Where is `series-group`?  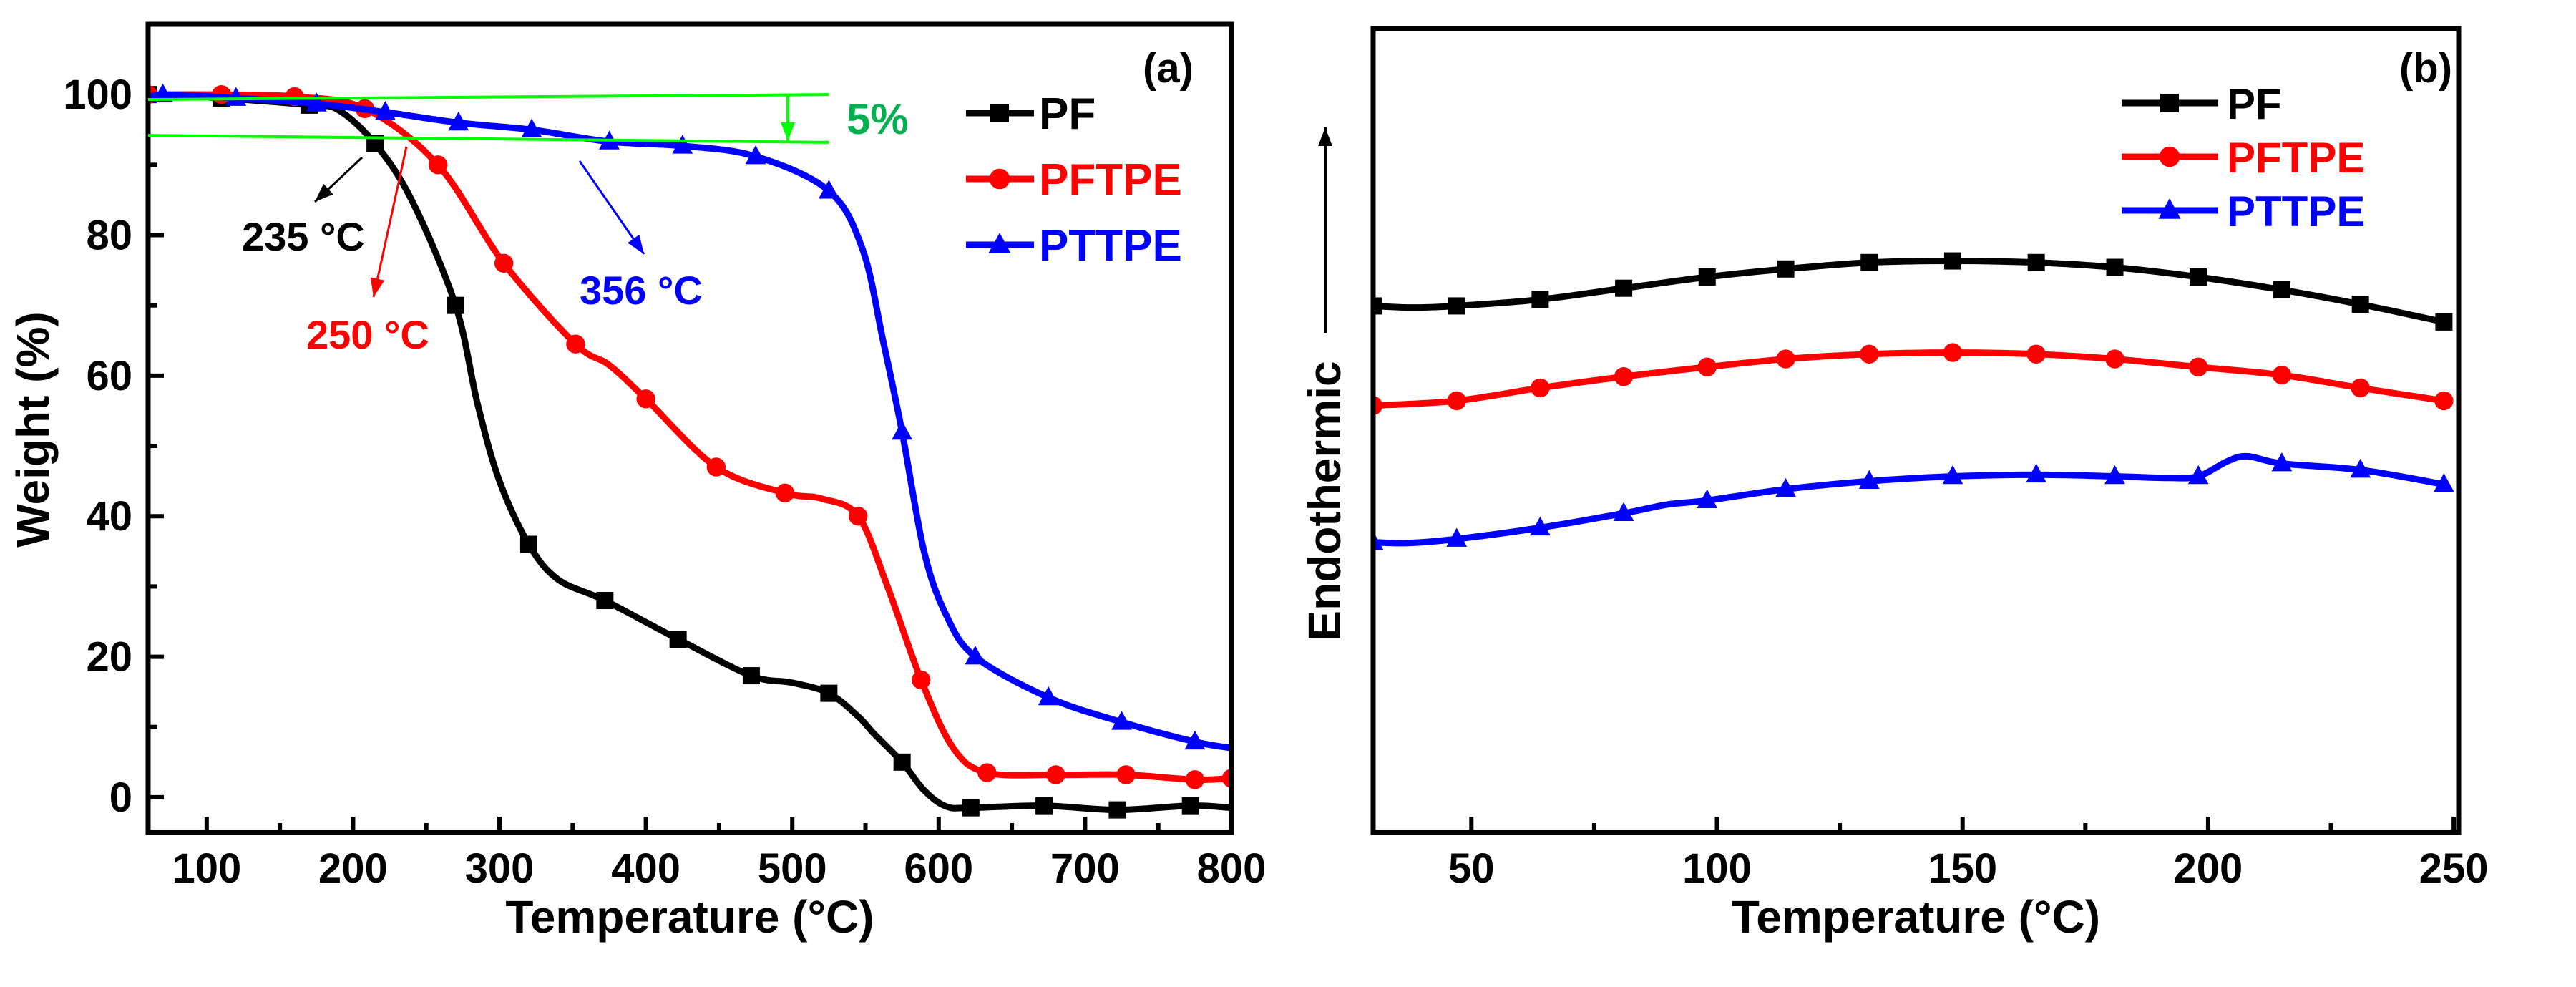 series-group is located at coordinates (1913, 401).